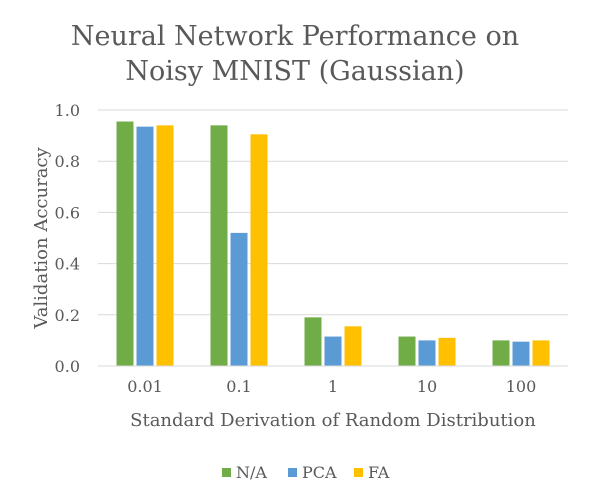 The width and height of the screenshot is (590, 502). Describe the element at coordinates (259, 250) in the screenshot. I see `bar-fa-0.1` at that location.